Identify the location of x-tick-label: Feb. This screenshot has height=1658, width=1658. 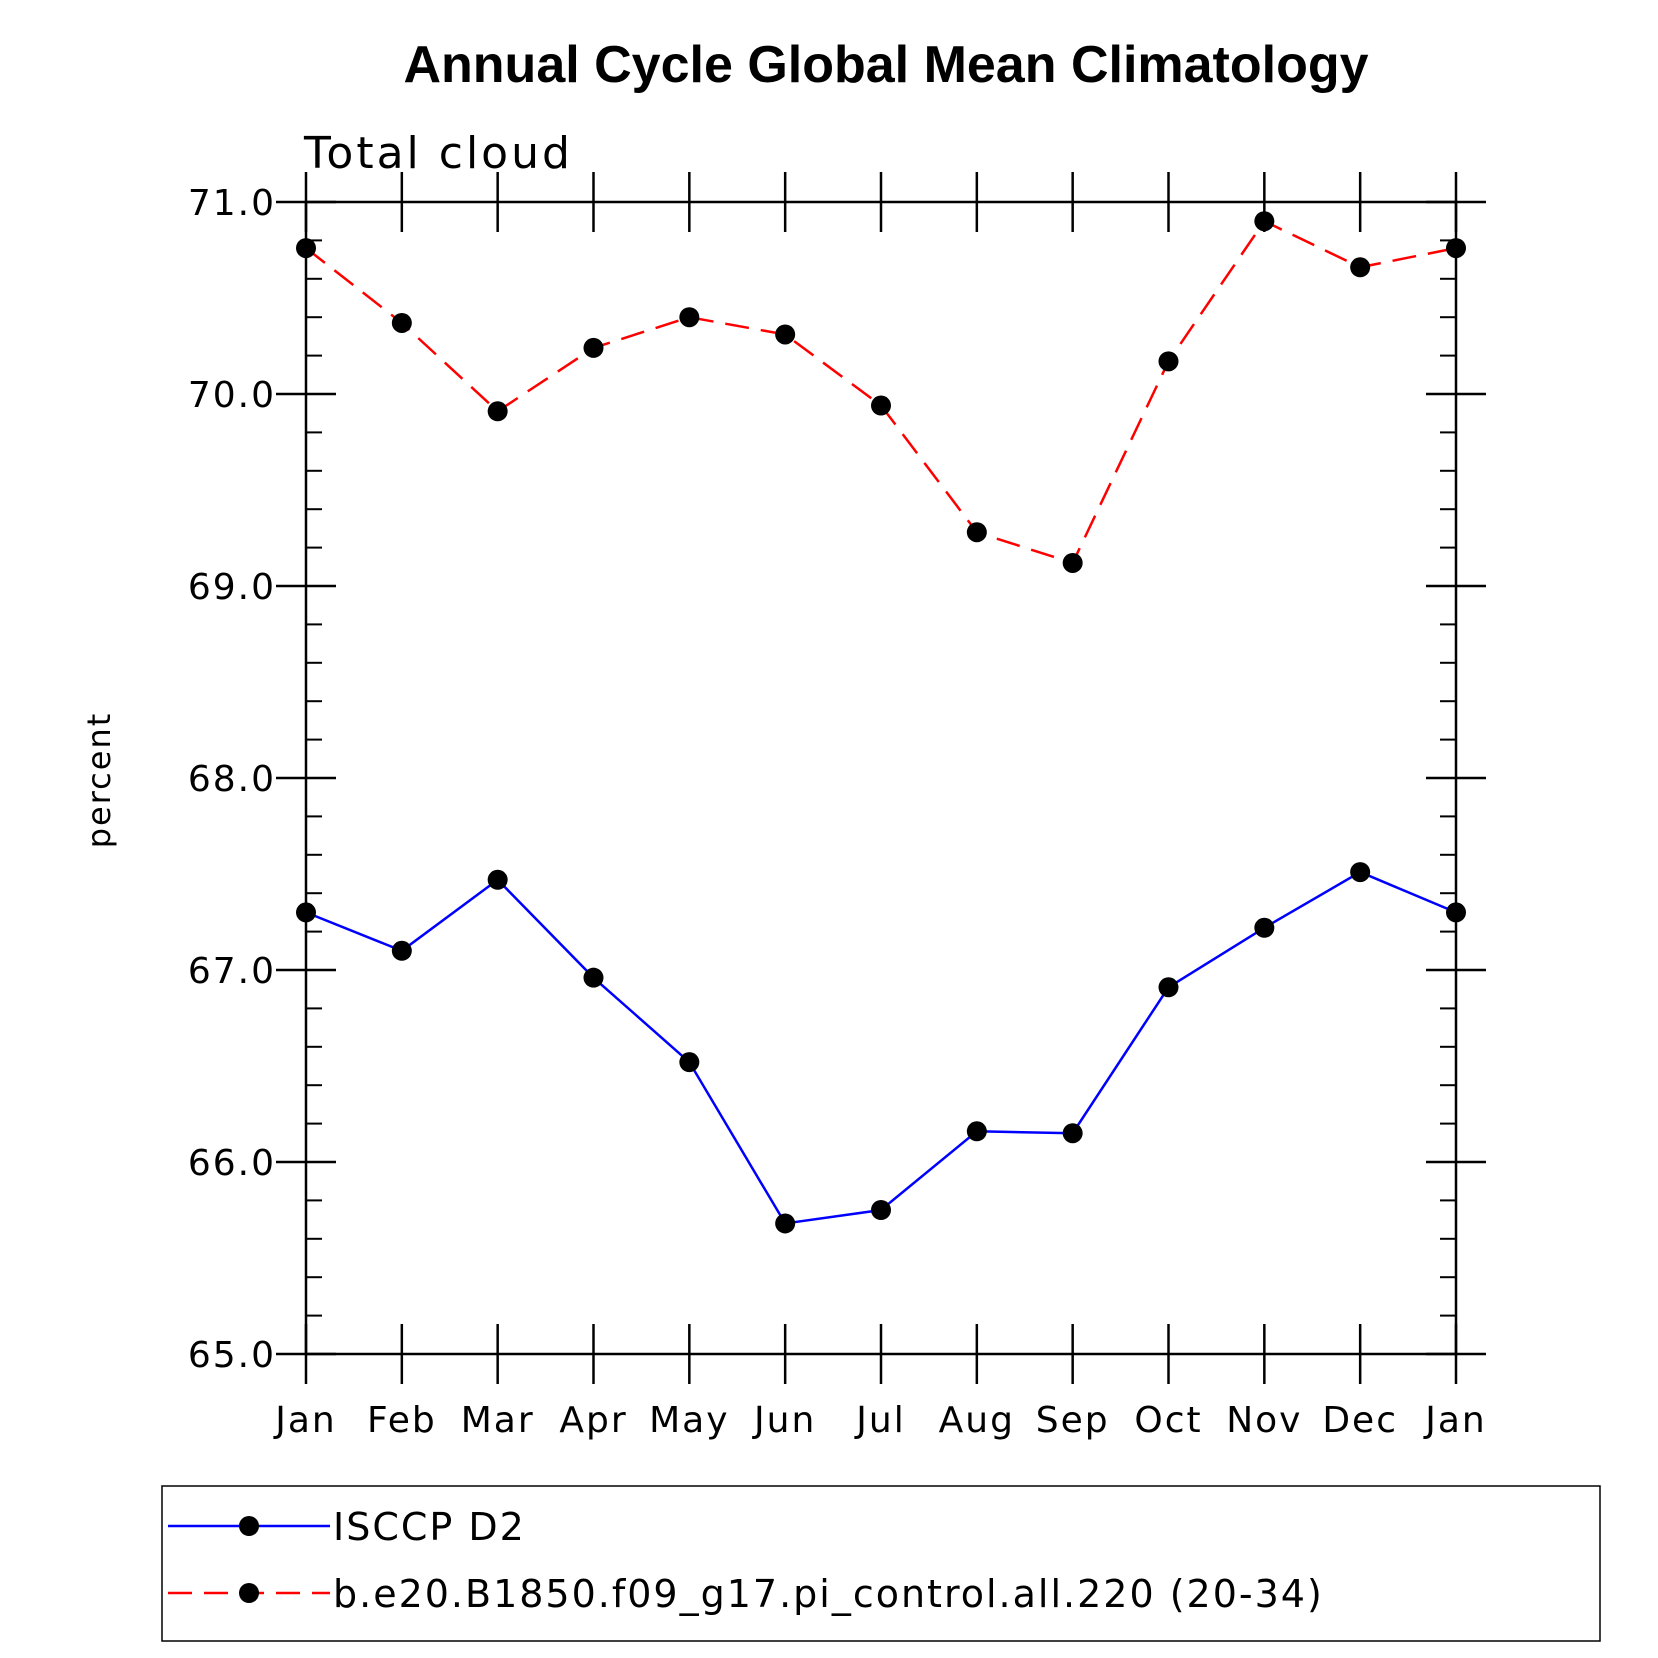
(402, 1420).